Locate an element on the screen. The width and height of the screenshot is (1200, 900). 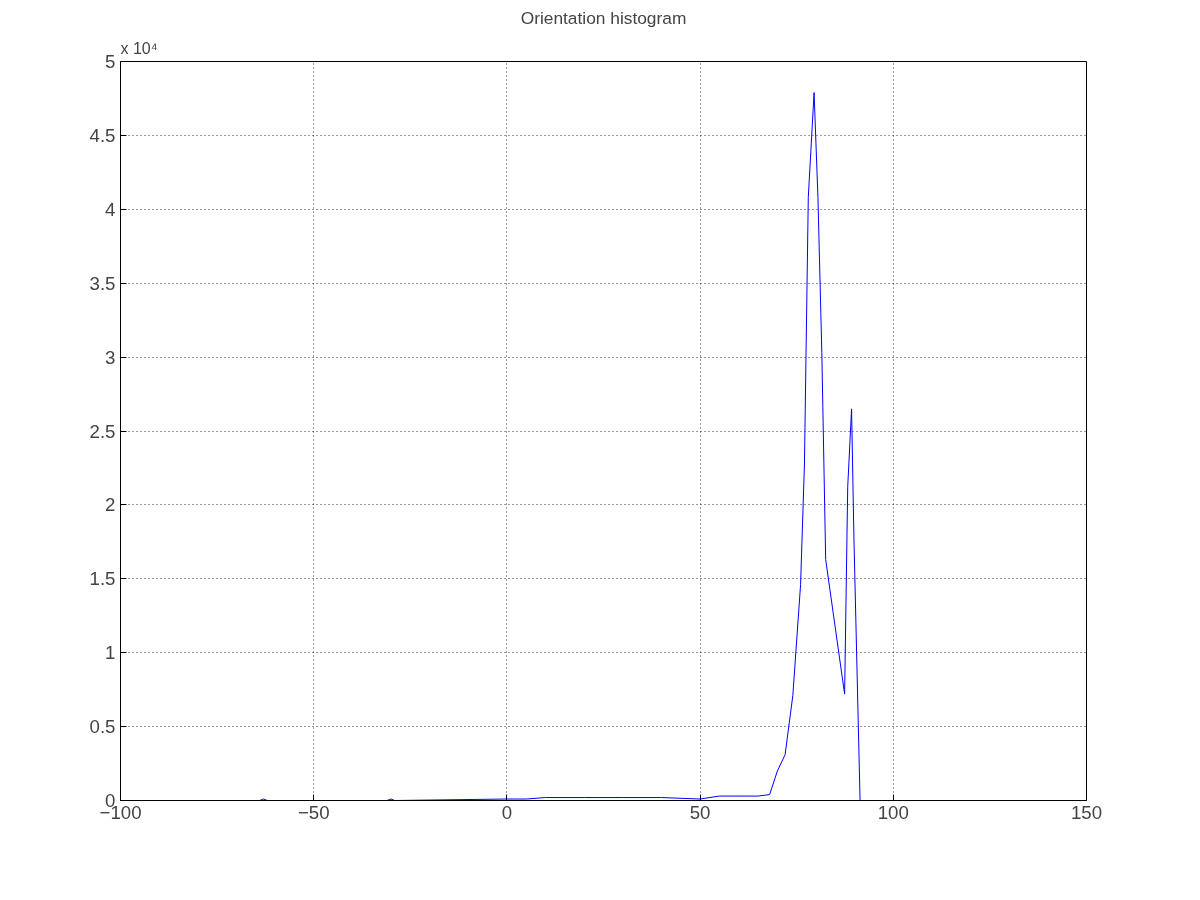
x-tick-label: 150 is located at coordinates (1086, 812).